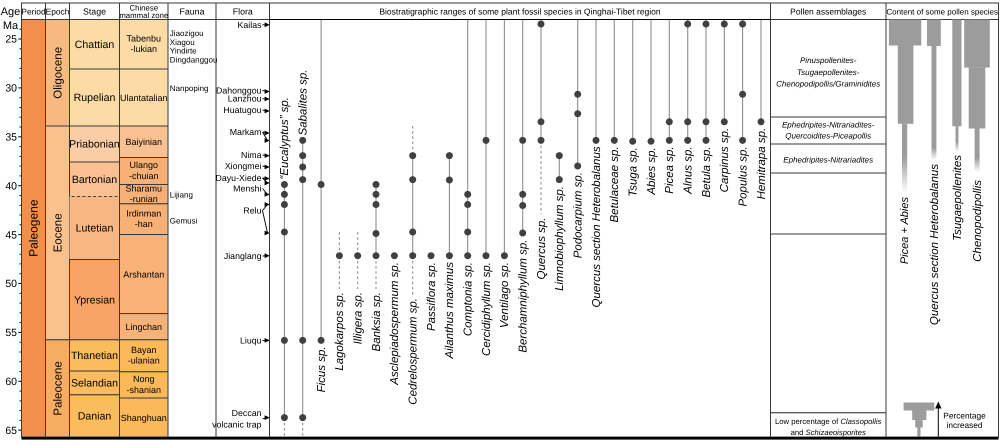 The width and height of the screenshot is (1000, 445). What do you see at coordinates (144, 188) in the screenshot?
I see `svg-text: Sharamu` at bounding box center [144, 188].